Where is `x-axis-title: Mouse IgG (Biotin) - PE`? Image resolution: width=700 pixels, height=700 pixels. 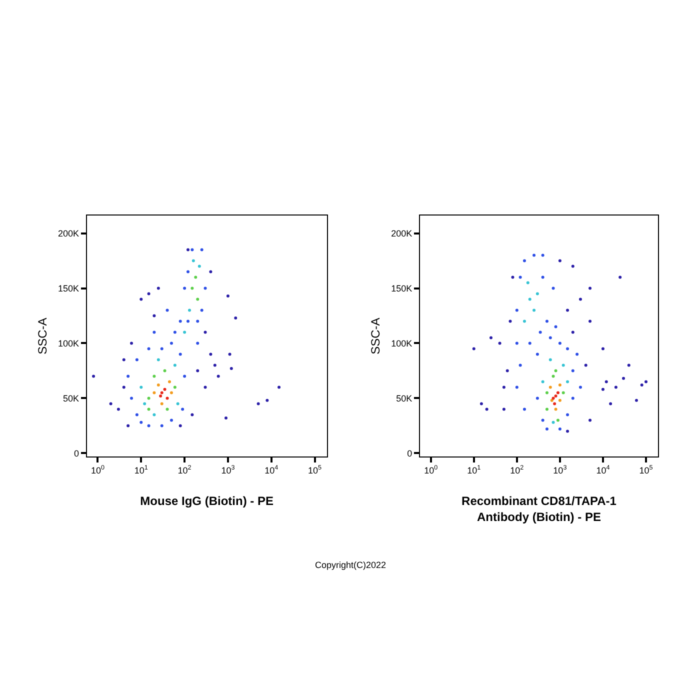 x-axis-title: Mouse IgG (Biotin) - PE is located at coordinates (207, 501).